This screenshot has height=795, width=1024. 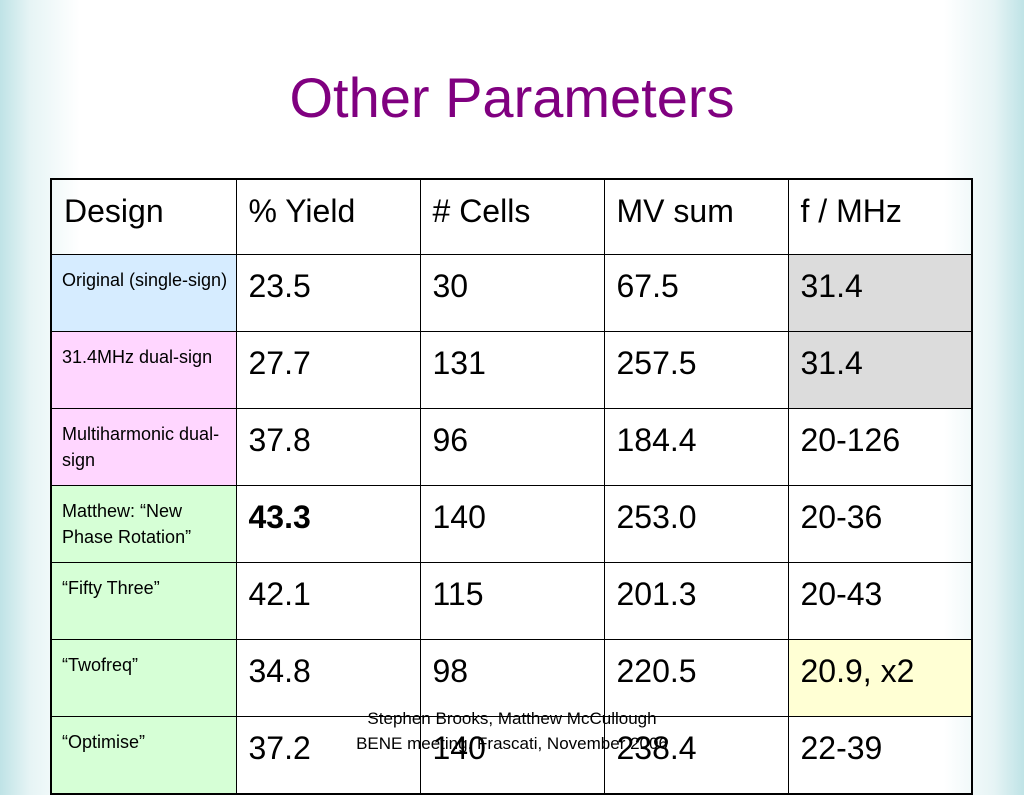 What do you see at coordinates (880, 524) in the screenshot?
I see `frequency-cell: 20-36` at bounding box center [880, 524].